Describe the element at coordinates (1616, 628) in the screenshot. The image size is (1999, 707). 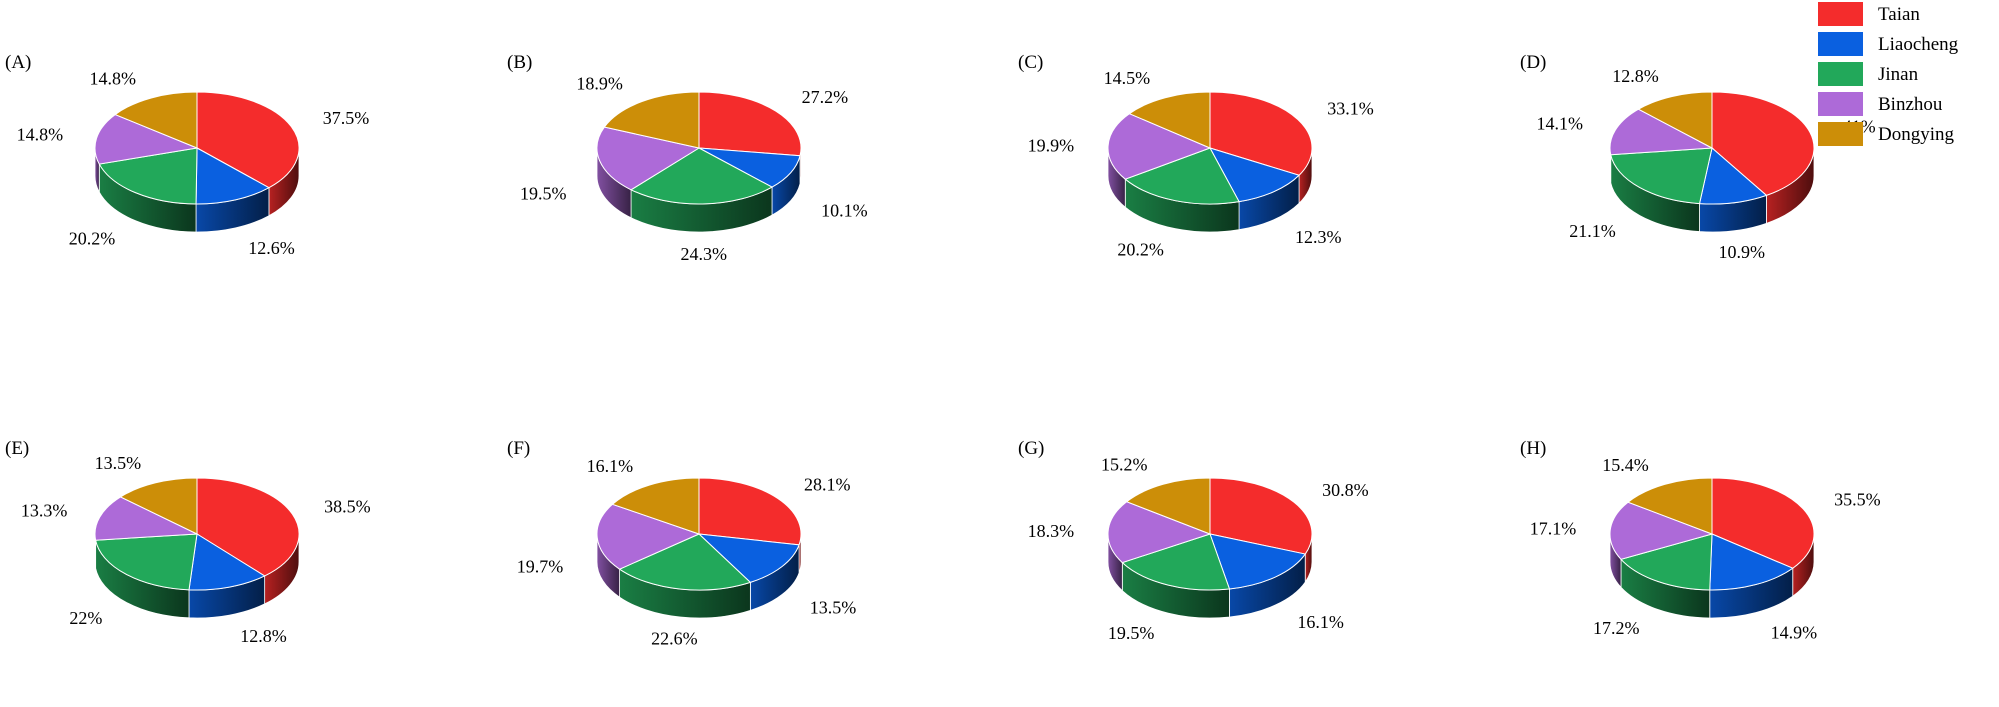
I see `value-label-jinan: 17.2%` at that location.